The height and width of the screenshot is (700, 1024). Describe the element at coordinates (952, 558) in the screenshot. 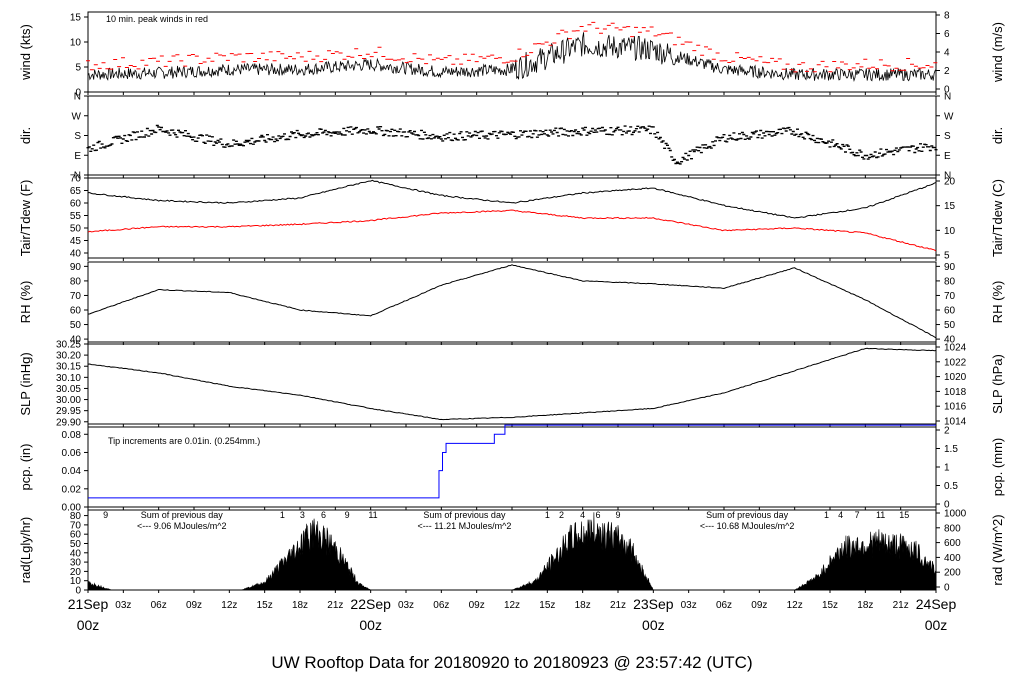

I see `ytick-label-right-rad: 400` at that location.